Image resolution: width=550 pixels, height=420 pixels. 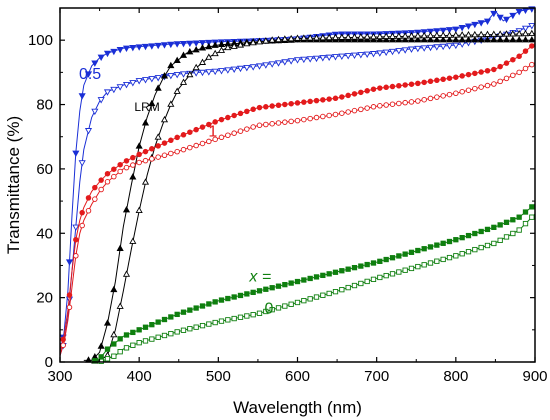 What do you see at coordinates (259, 277) in the screenshot?
I see `series-annotation: x =` at bounding box center [259, 277].